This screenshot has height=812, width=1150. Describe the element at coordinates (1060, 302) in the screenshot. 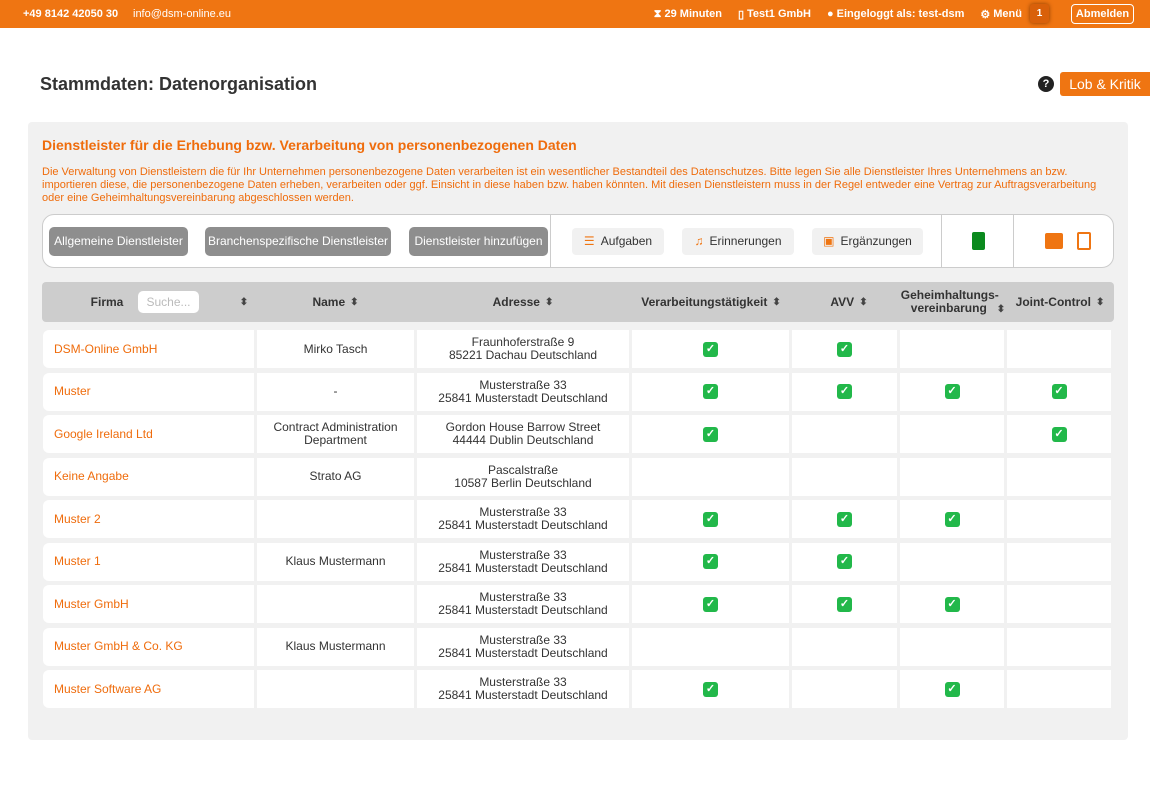

I see `column-joint-control: Joint-Control ⬍` at that location.